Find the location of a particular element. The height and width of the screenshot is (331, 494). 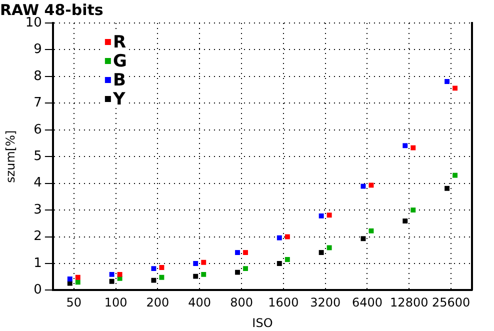

y-axis-title: szum[%] is located at coordinates (10, 156).